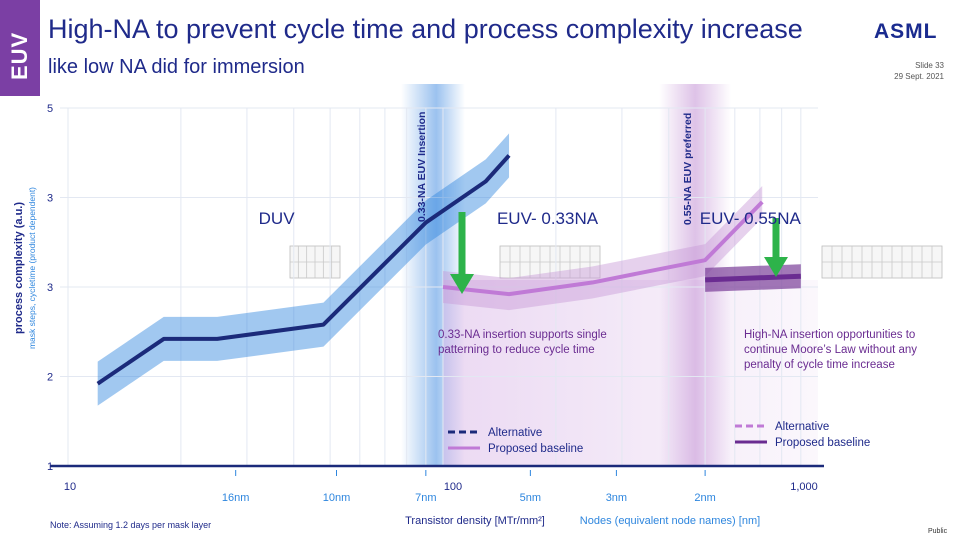  Describe the element at coordinates (938, 531) in the screenshot. I see `classification-label: Public` at that location.